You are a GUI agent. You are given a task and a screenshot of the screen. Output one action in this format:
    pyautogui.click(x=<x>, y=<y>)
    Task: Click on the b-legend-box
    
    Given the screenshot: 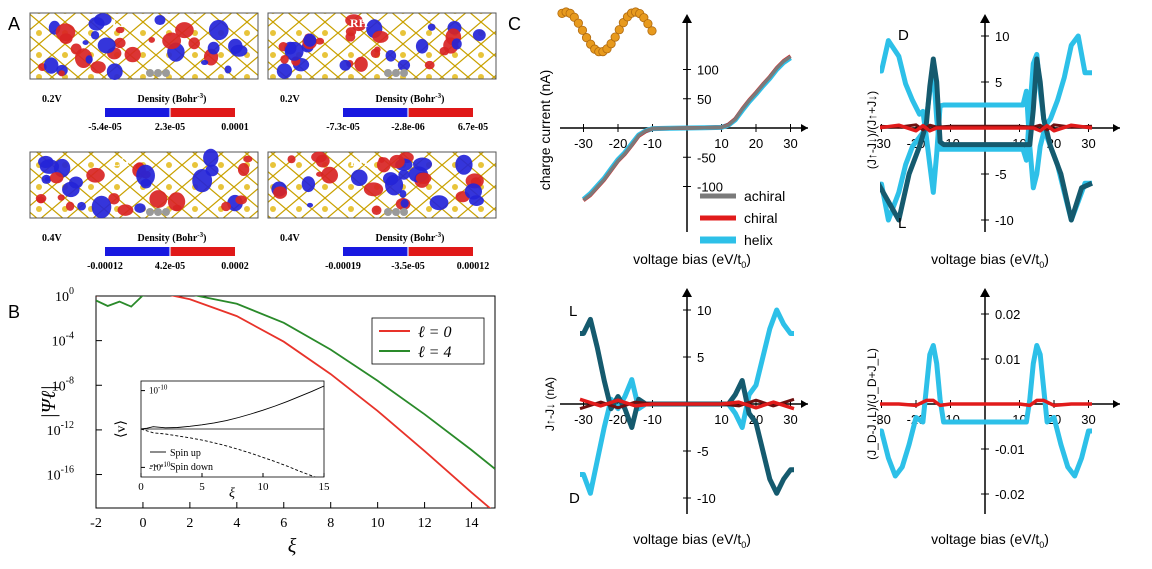 What is the action you would take?
    pyautogui.click(x=428, y=341)
    